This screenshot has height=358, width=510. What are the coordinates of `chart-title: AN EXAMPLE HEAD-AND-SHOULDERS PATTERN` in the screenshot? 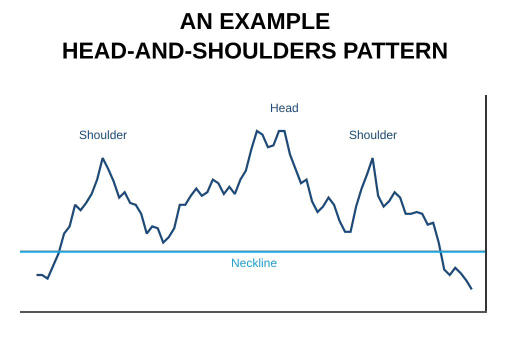 It's located at (255, 36).